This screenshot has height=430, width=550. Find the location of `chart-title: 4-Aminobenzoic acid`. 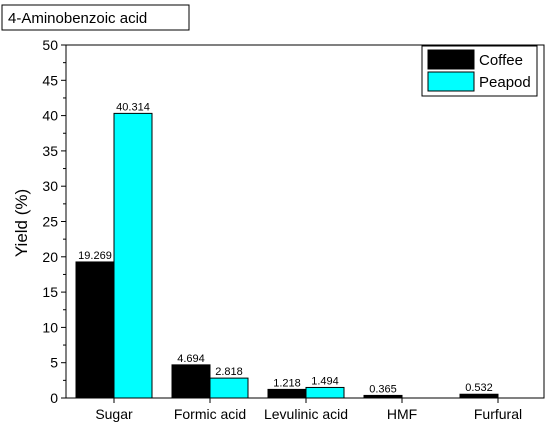

chart-title: 4-Aminobenzoic acid is located at coordinates (77, 18).